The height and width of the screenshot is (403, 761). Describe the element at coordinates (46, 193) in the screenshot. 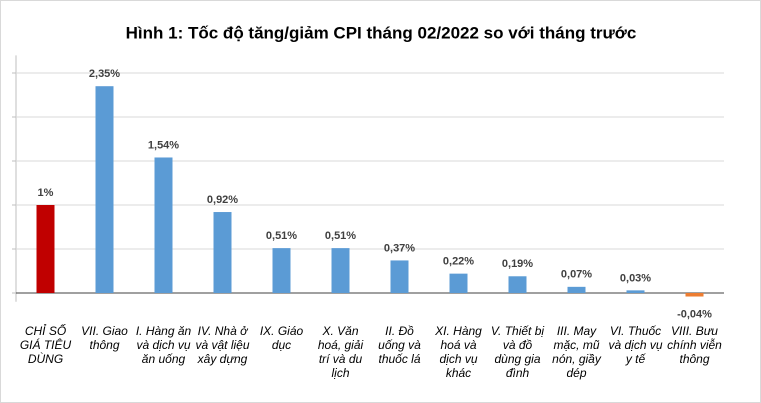

I see `value-label: 1%` at that location.